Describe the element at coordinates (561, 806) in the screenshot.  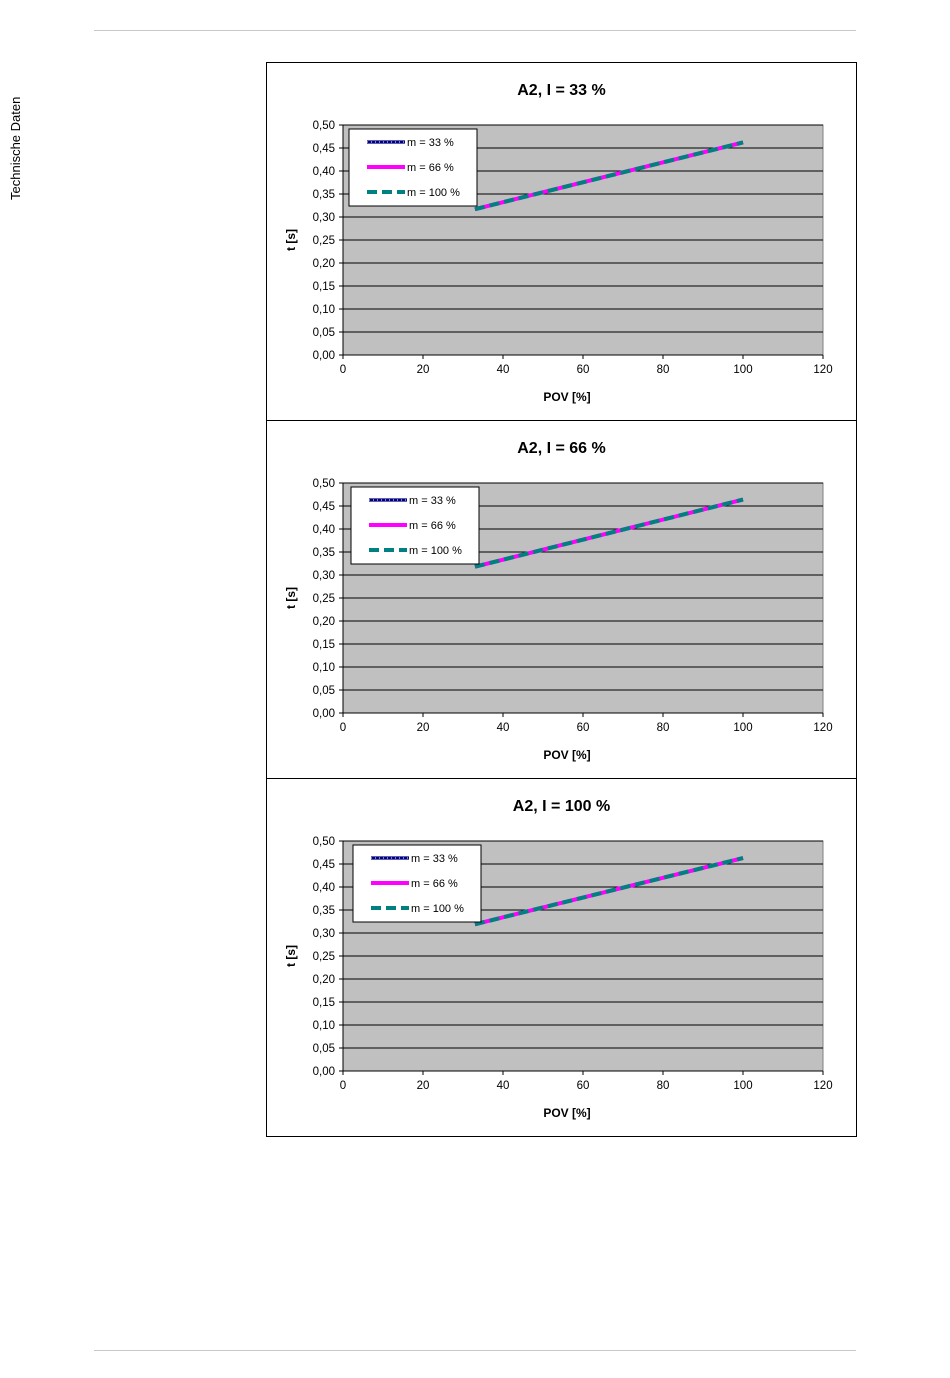
I see `chart-title: A2, I = 100 %` at that location.